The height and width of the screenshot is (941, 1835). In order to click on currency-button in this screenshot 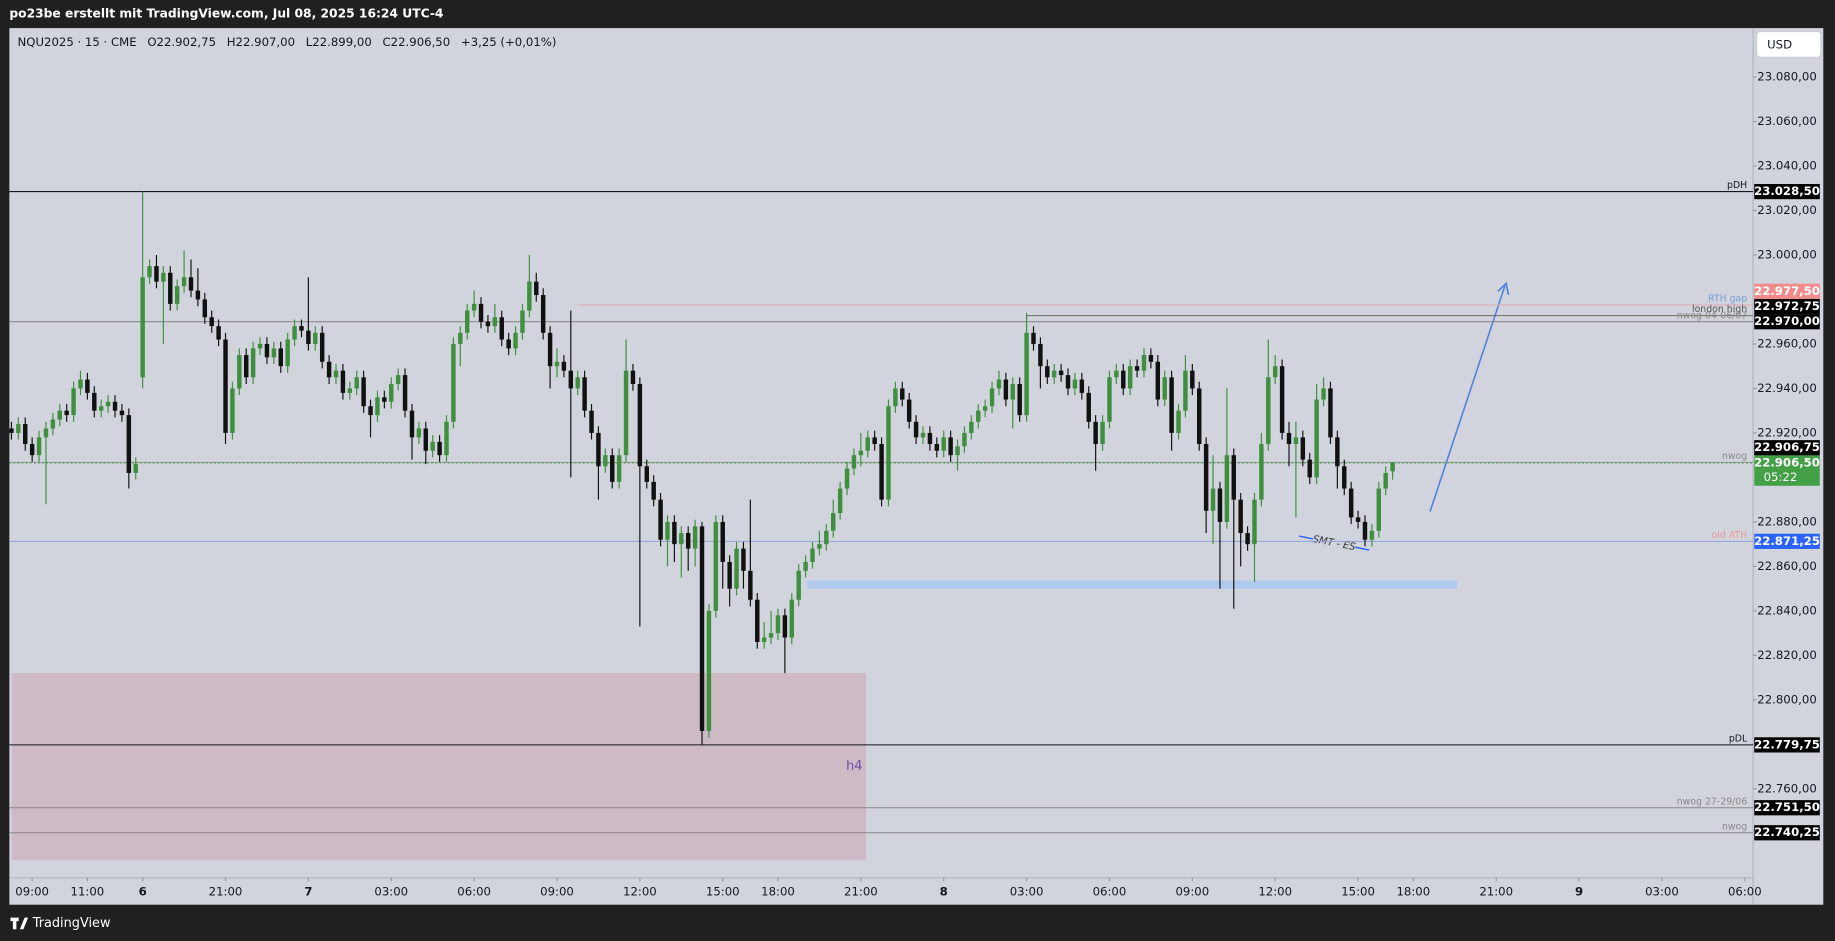, I will do `click(1789, 44)`.